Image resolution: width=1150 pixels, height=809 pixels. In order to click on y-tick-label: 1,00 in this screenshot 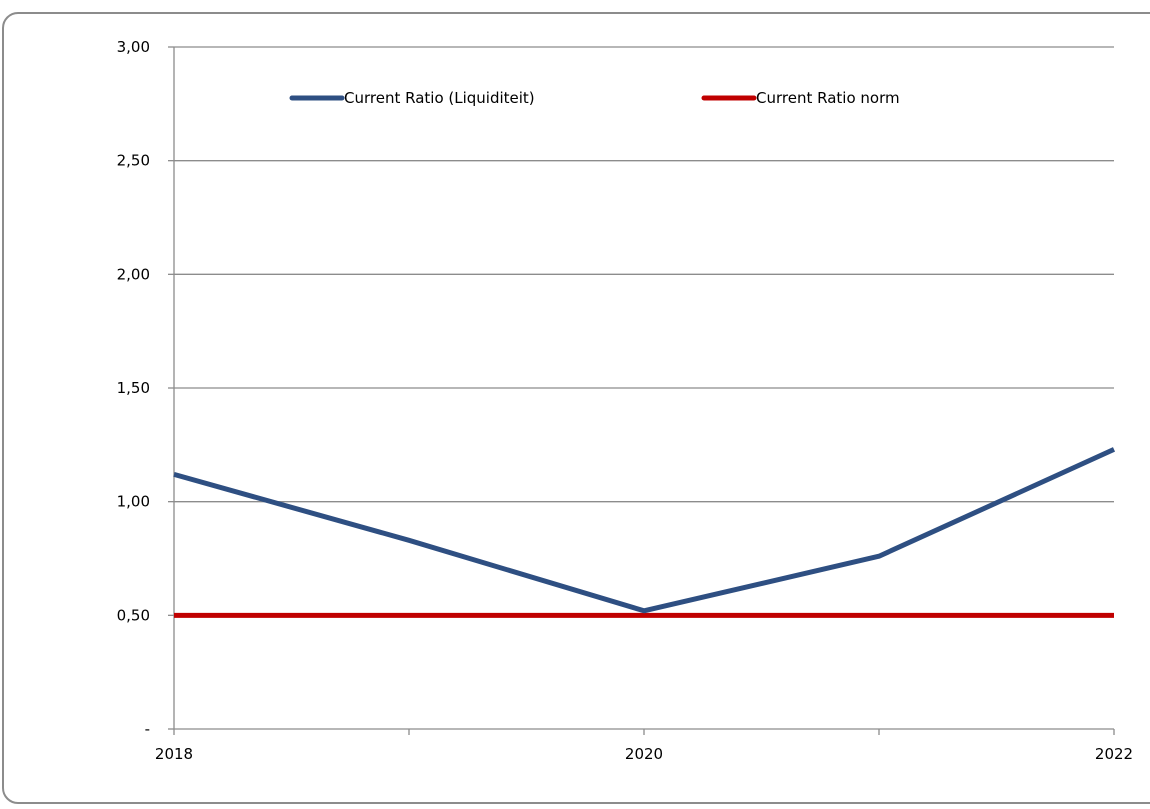, I will do `click(133, 502)`.